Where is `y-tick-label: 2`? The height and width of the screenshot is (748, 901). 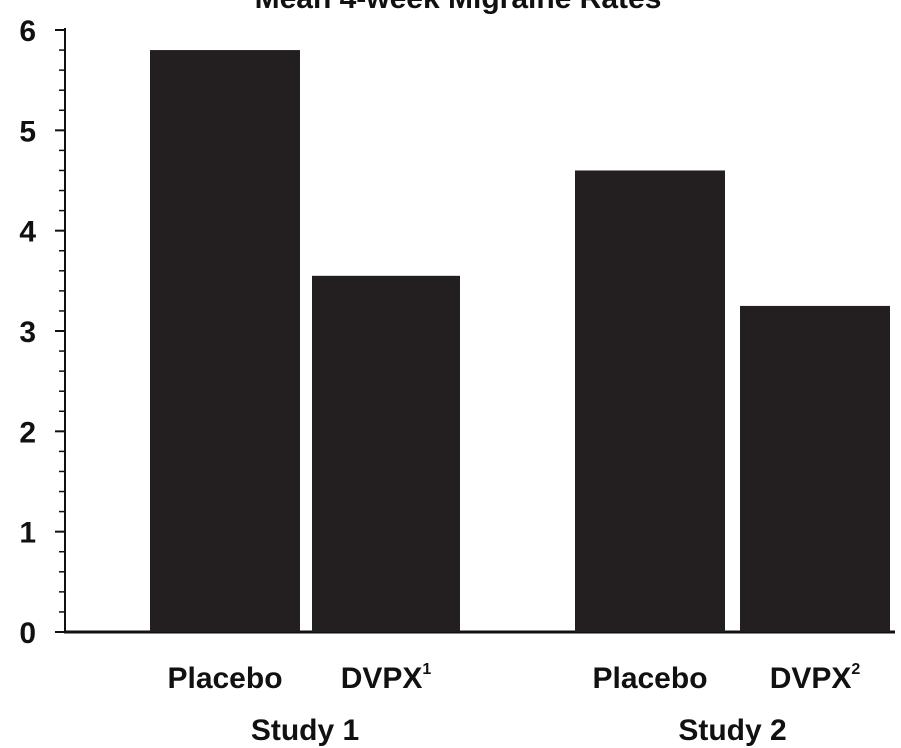 y-tick-label: 2 is located at coordinates (27, 432).